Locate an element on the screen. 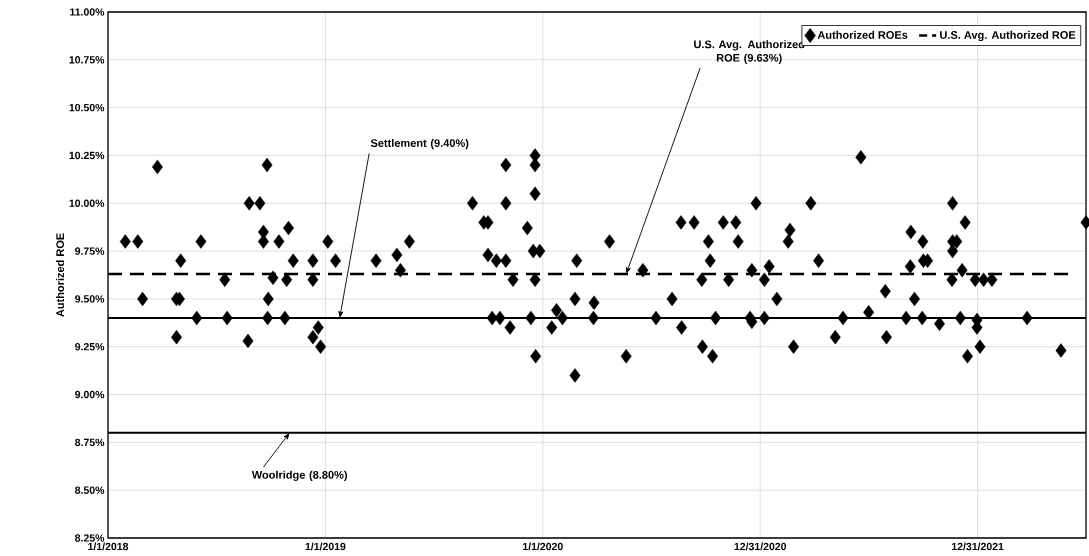  annotation: Settlement (9.40%) is located at coordinates (419, 144).